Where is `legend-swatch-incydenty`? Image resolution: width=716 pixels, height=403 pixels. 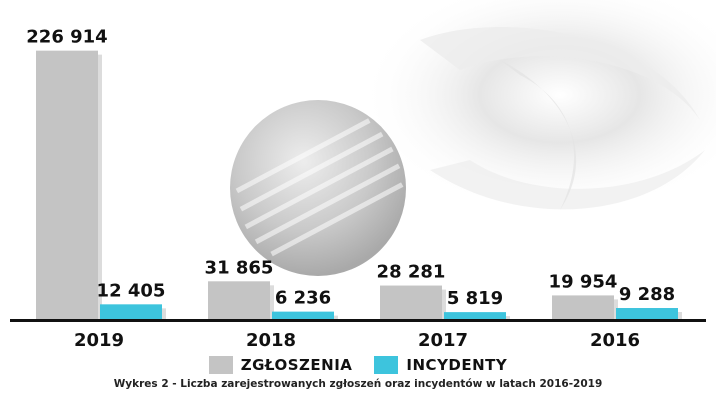
legend-swatch-incydenty is located at coordinates (386, 365).